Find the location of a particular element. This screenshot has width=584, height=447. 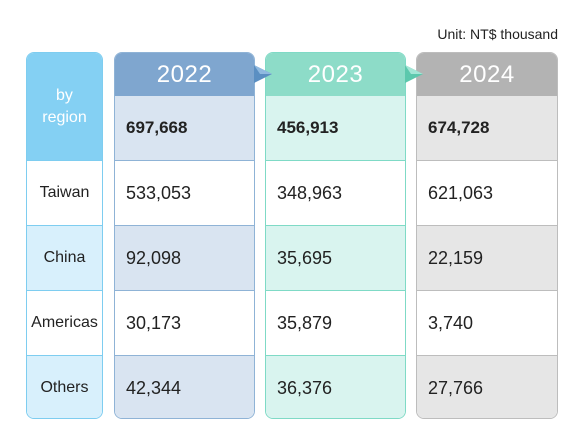

cell-value: 35,695 is located at coordinates (305, 257).